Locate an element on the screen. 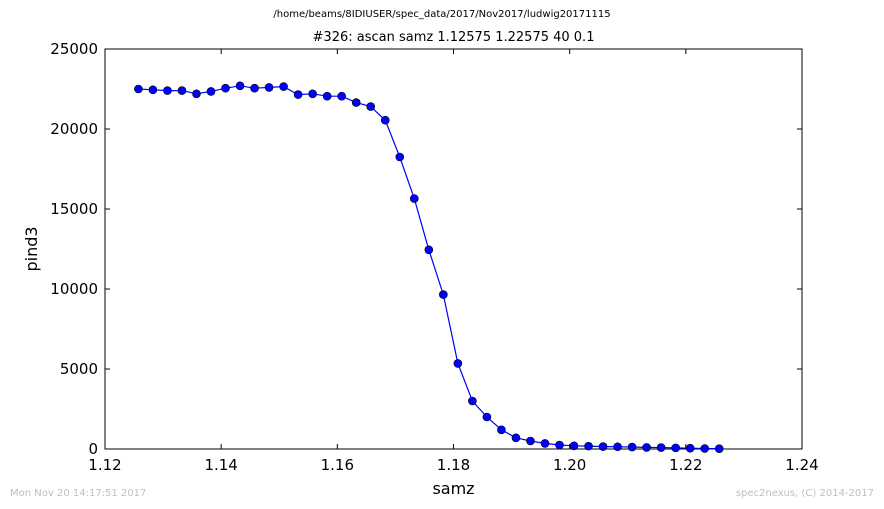  y-tick-label: 10000 is located at coordinates (74, 289).